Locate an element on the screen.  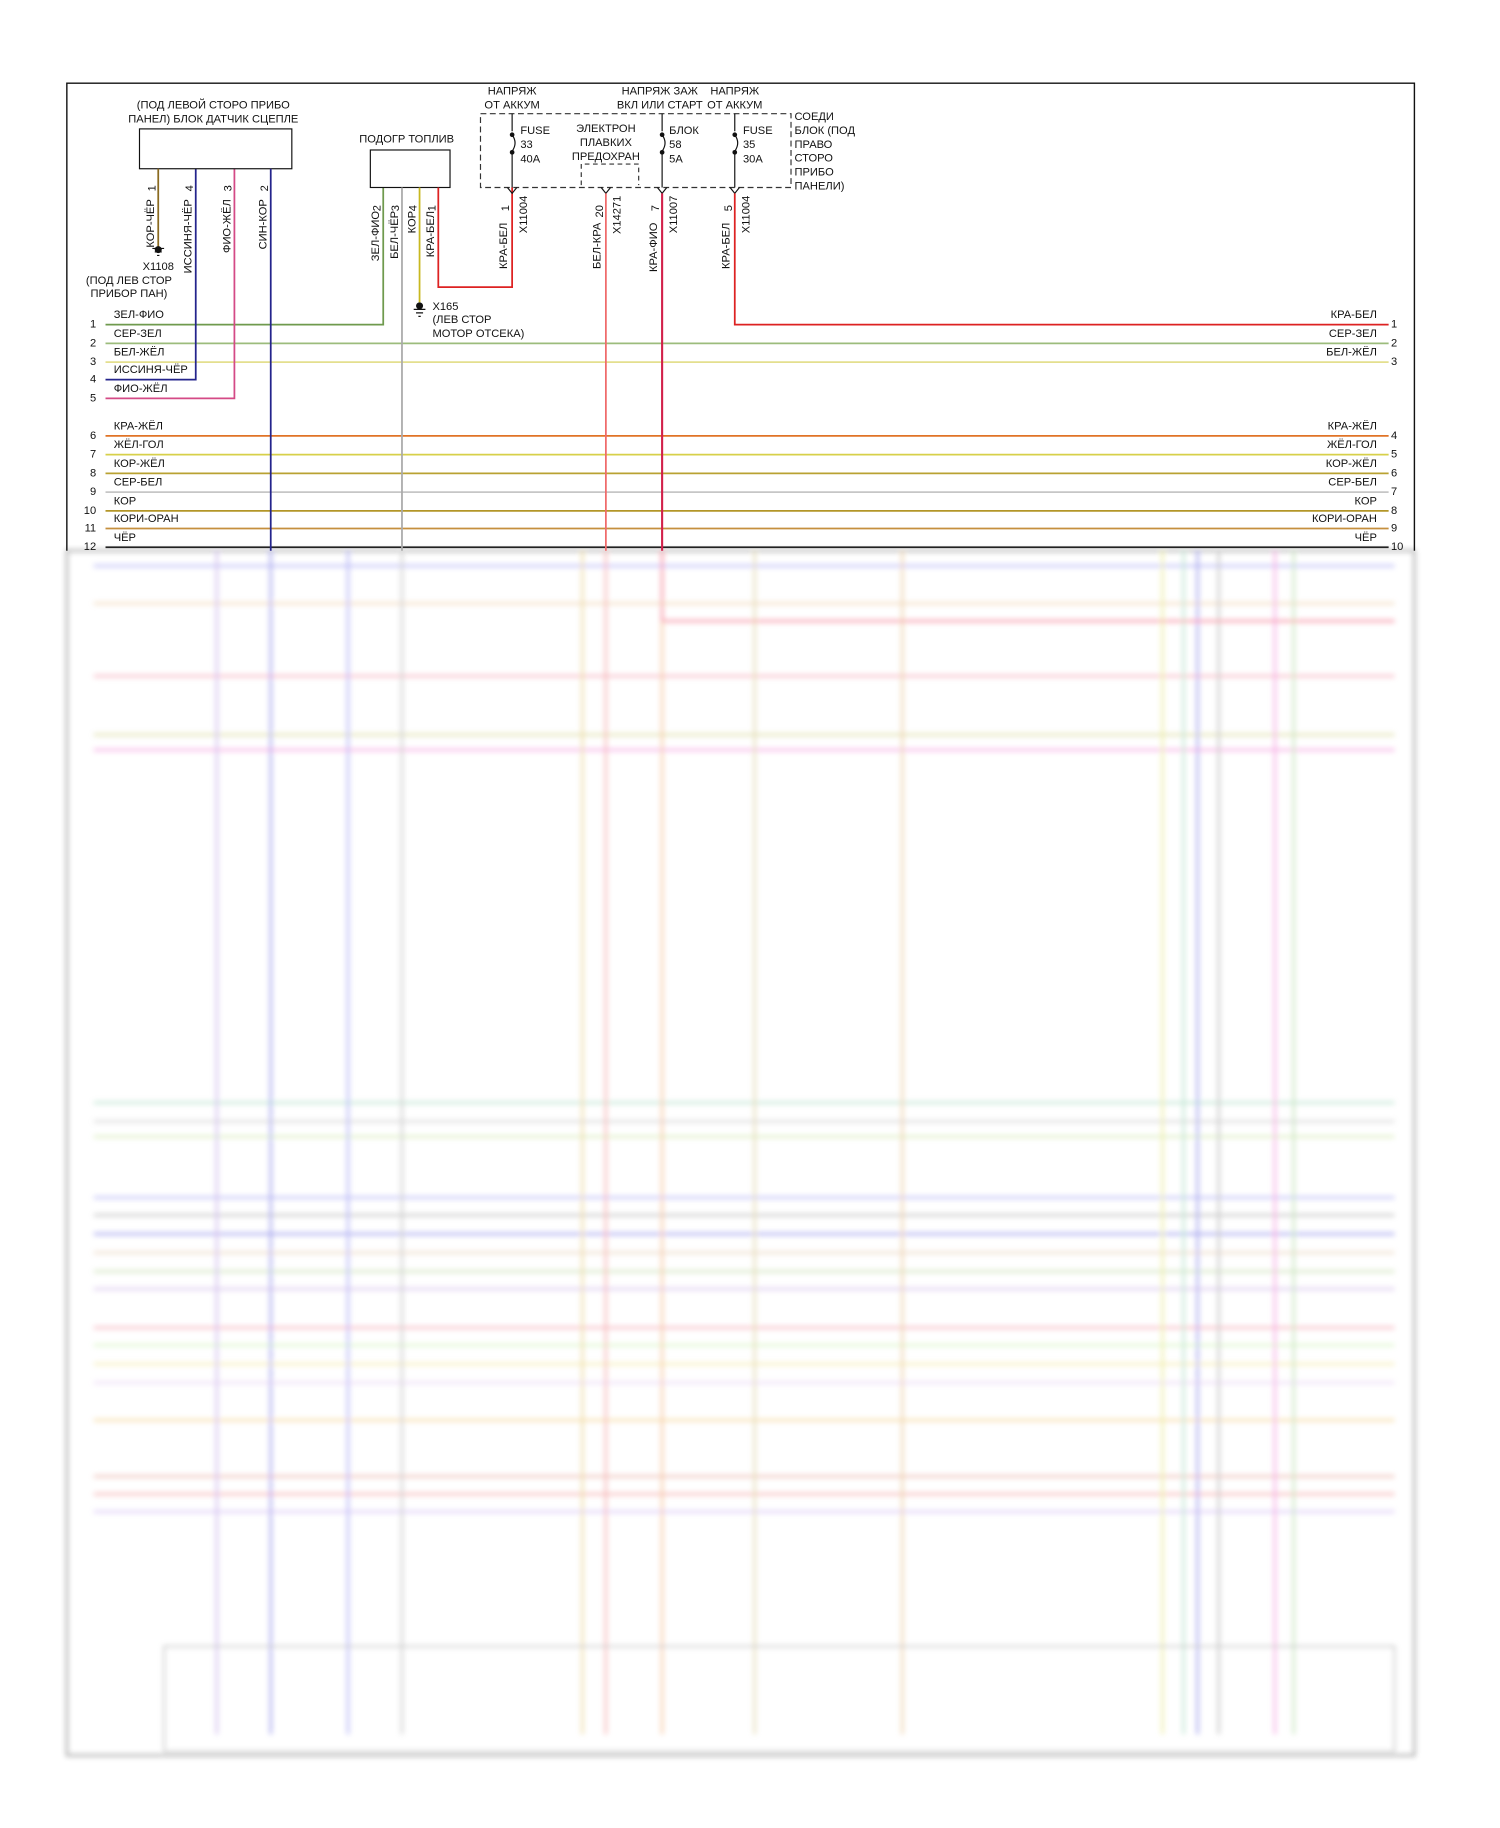
connector-id: X11007 is located at coordinates (674, 215).